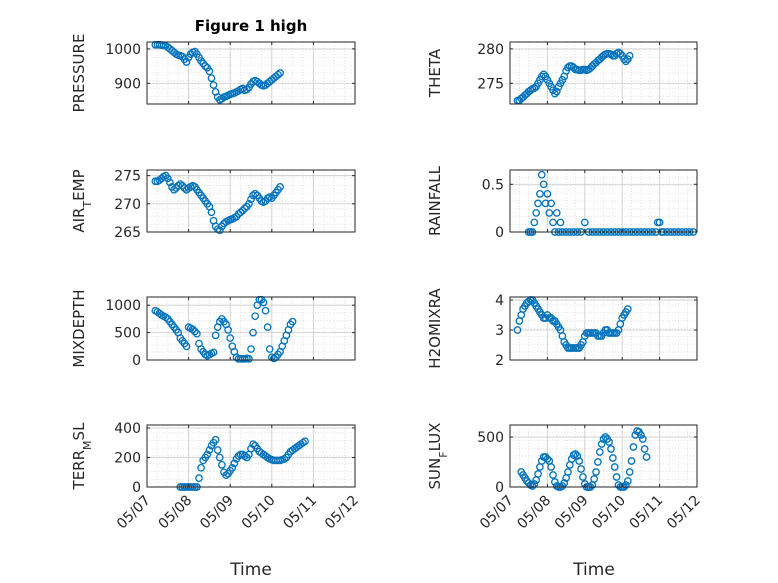 The width and height of the screenshot is (778, 583). What do you see at coordinates (490, 50) in the screenshot?
I see `y-tick-label: 280` at bounding box center [490, 50].